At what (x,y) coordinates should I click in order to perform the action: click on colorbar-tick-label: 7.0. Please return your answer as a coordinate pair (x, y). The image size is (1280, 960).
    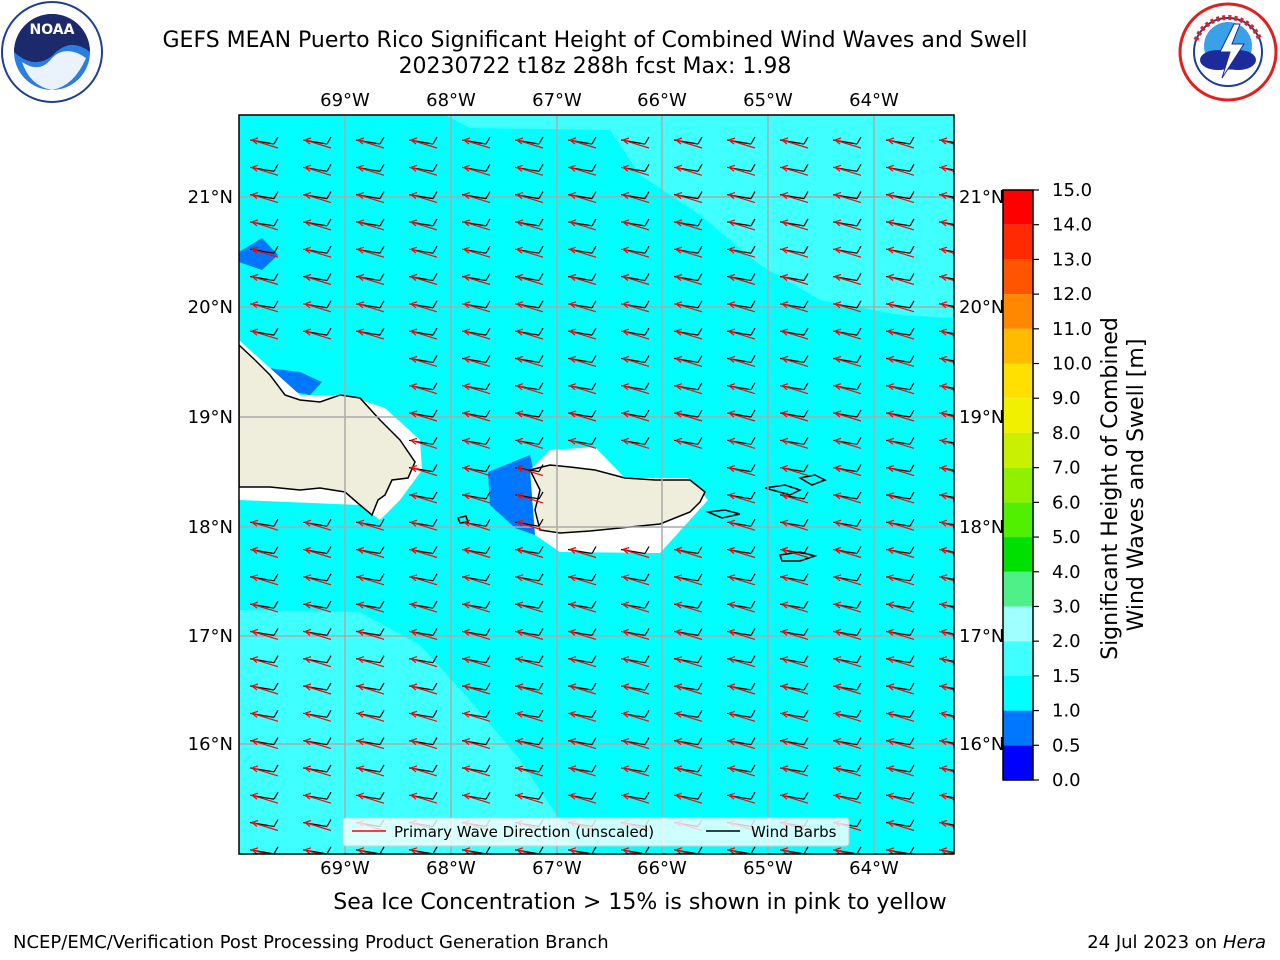
    Looking at the image, I should click on (1066, 468).